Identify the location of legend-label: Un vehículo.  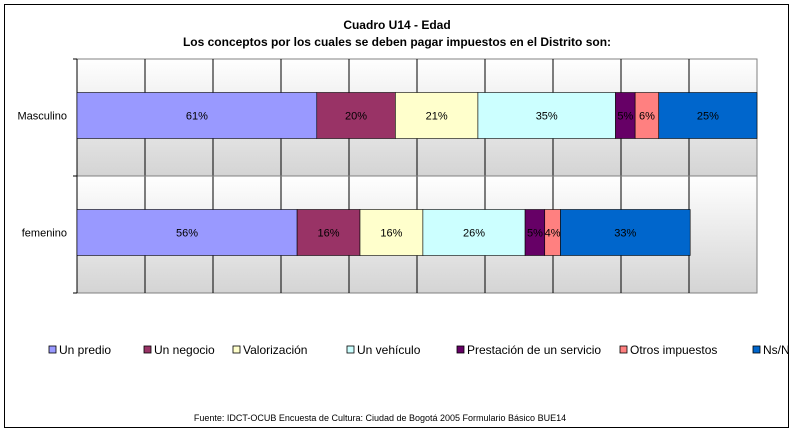
(389, 350).